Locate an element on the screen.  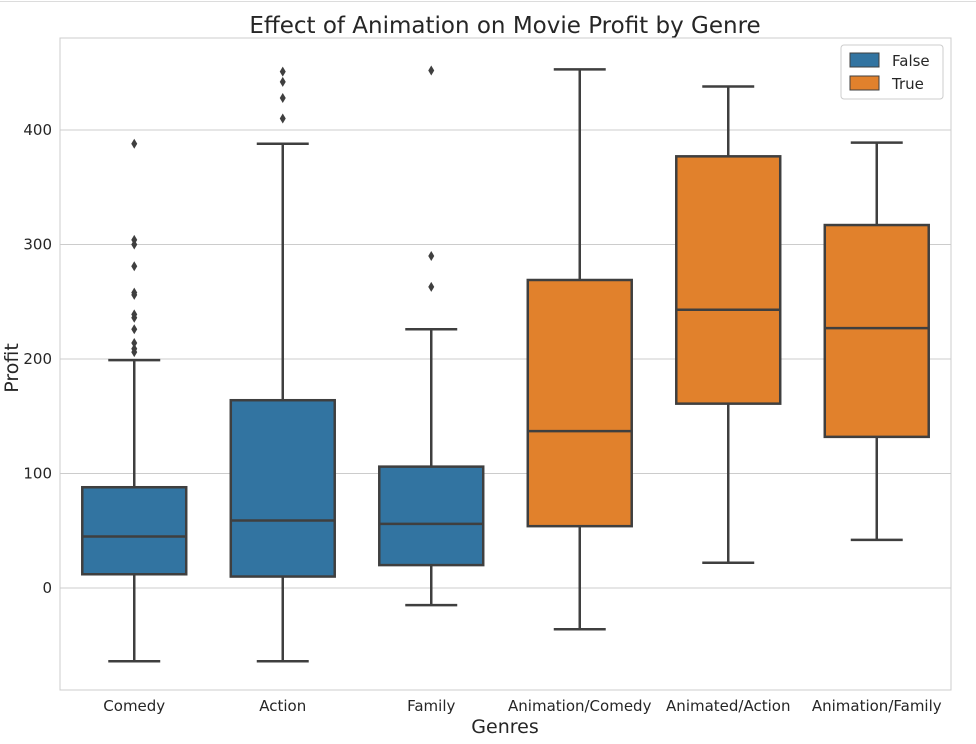
box-animation-comedy is located at coordinates (579, 349).